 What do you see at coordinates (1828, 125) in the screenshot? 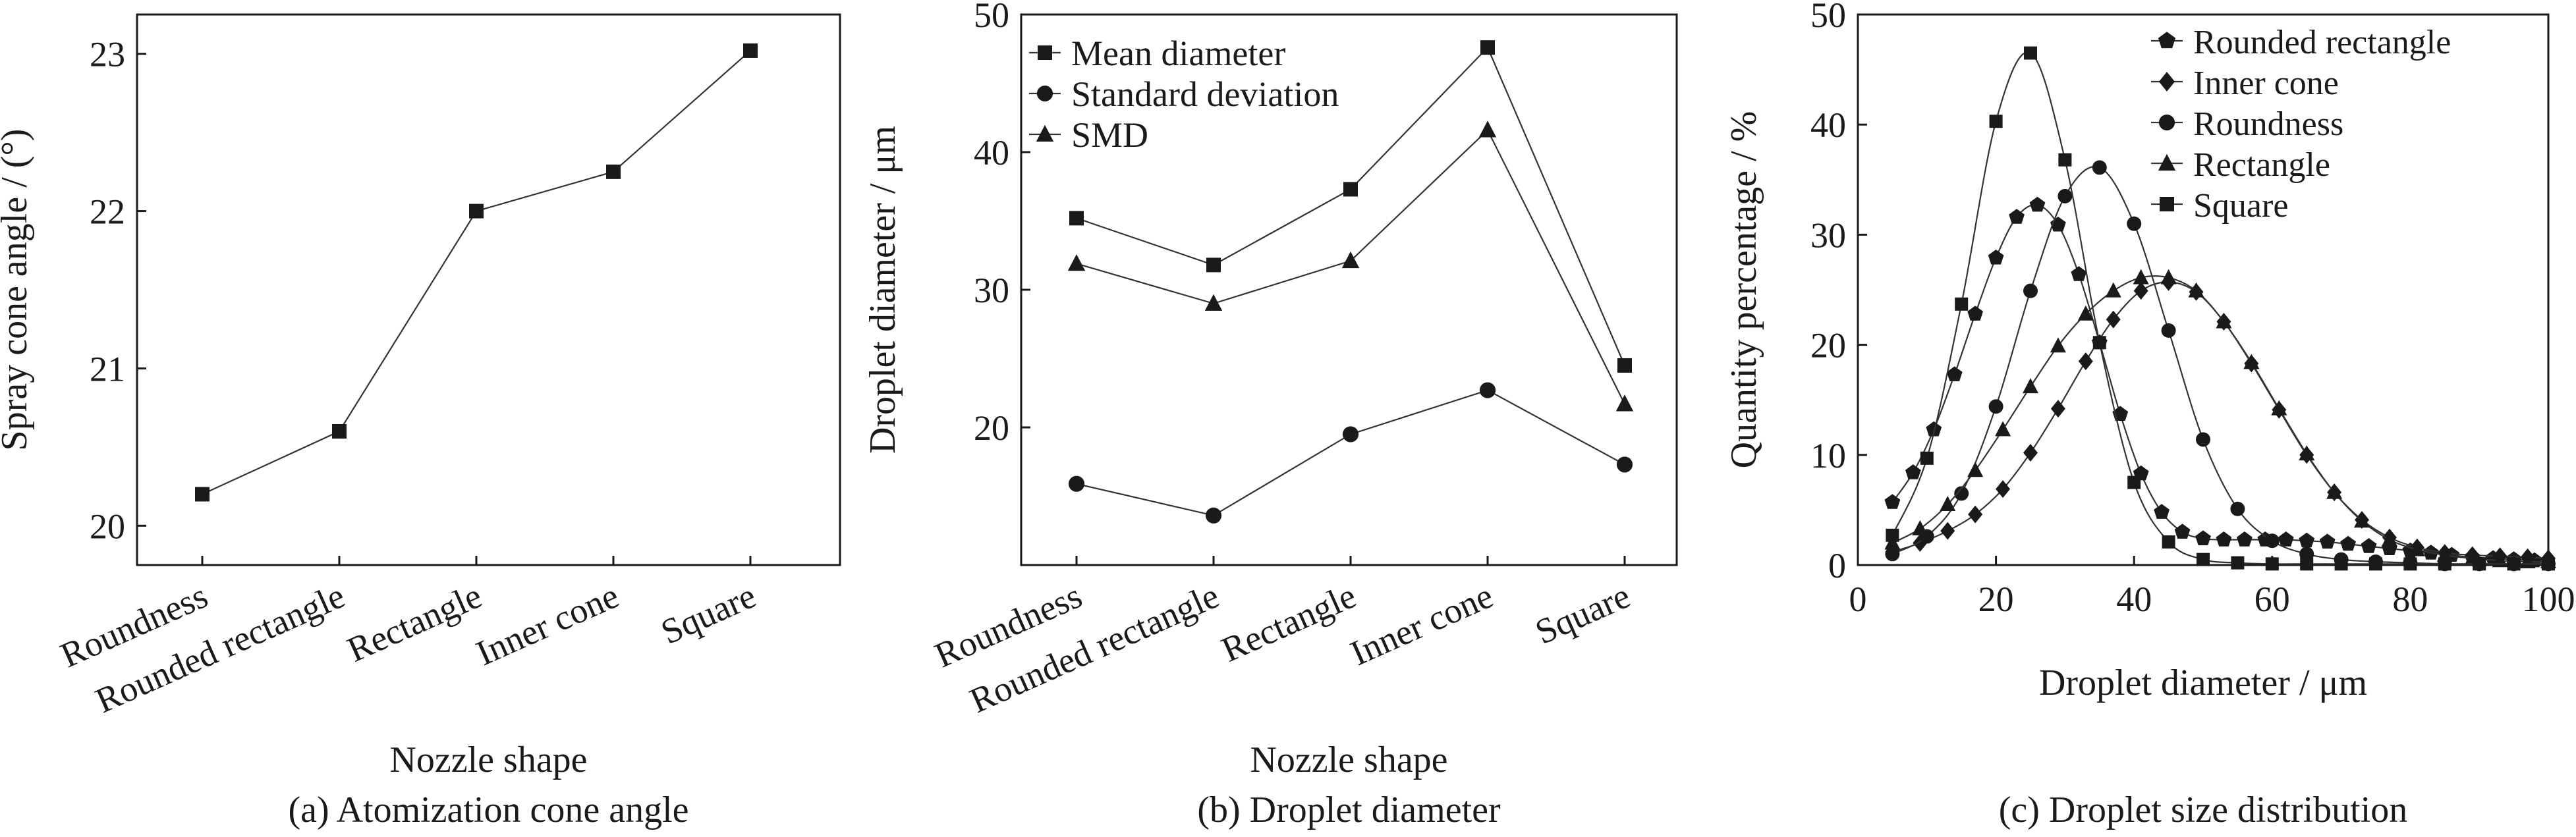
I see `y-tick-label: 40` at bounding box center [1828, 125].